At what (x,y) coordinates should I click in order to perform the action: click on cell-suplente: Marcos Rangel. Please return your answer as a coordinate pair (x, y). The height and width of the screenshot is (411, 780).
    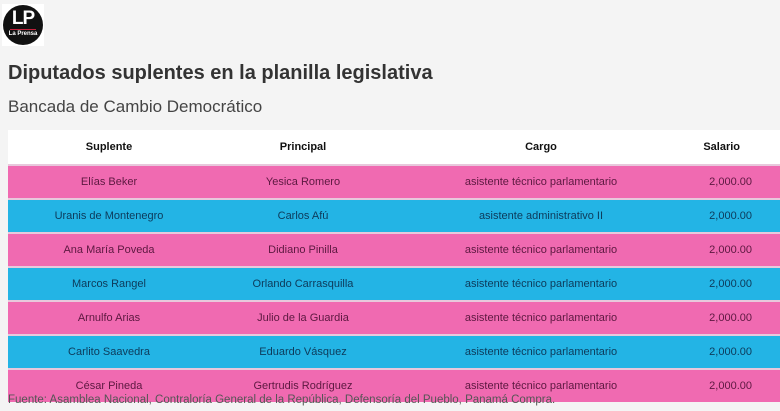
    Looking at the image, I should click on (109, 283).